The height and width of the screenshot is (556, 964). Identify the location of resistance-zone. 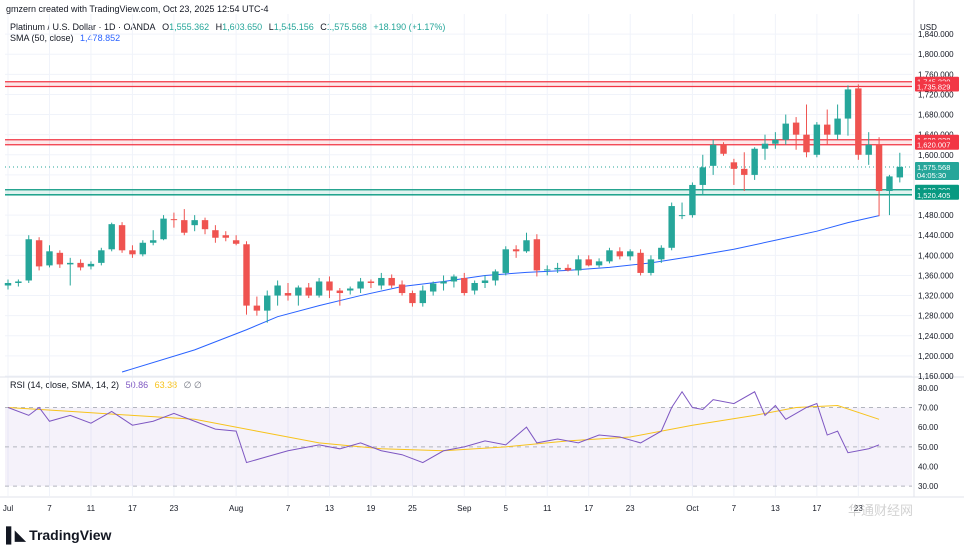
(458, 142).